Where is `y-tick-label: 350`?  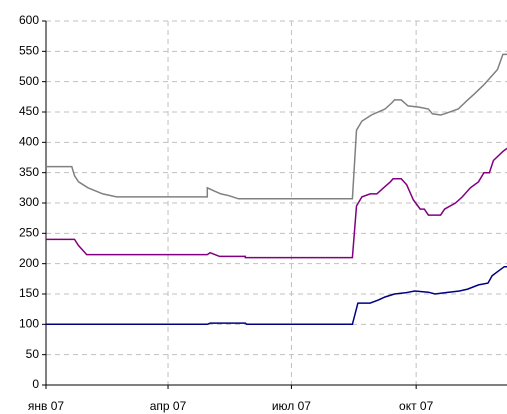 y-tick-label: 350 is located at coordinates (29, 172).